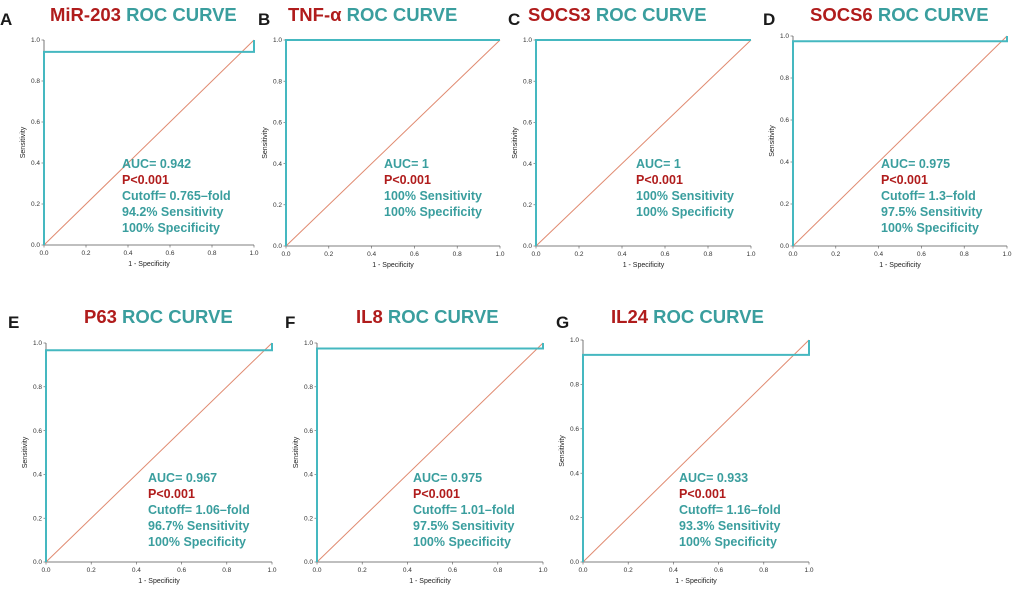 This screenshot has width=1016, height=594. What do you see at coordinates (277, 246) in the screenshot?
I see `y-tick-label: 0.0` at bounding box center [277, 246].